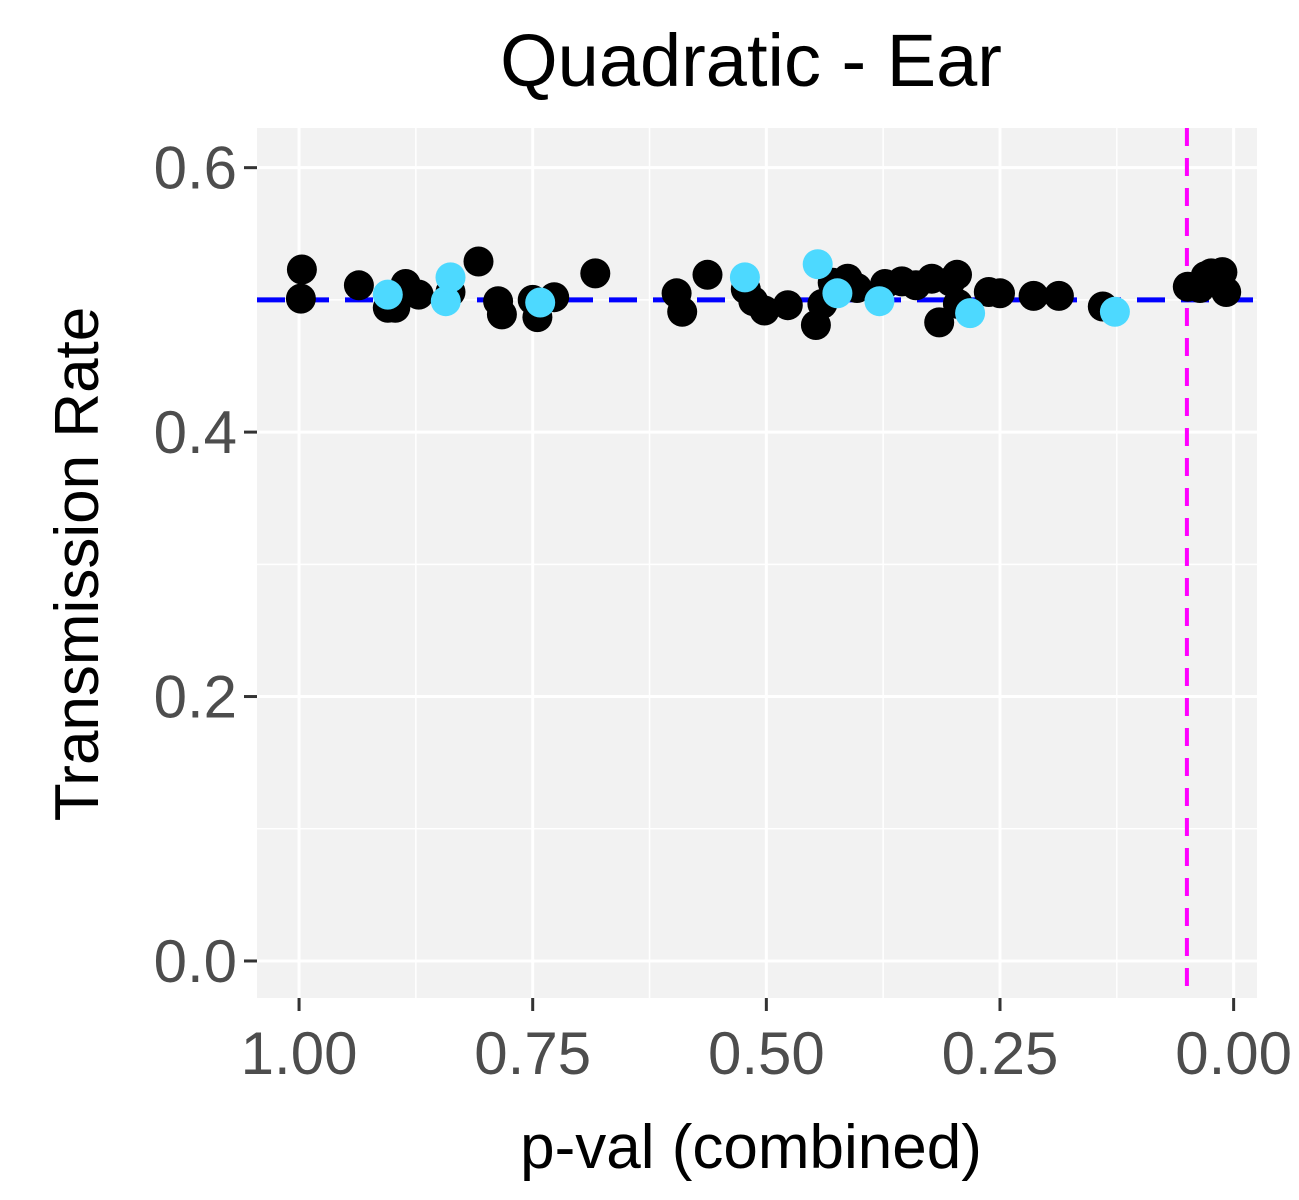  I want to click on x-tick-label: 0.50, so click(766, 1053).